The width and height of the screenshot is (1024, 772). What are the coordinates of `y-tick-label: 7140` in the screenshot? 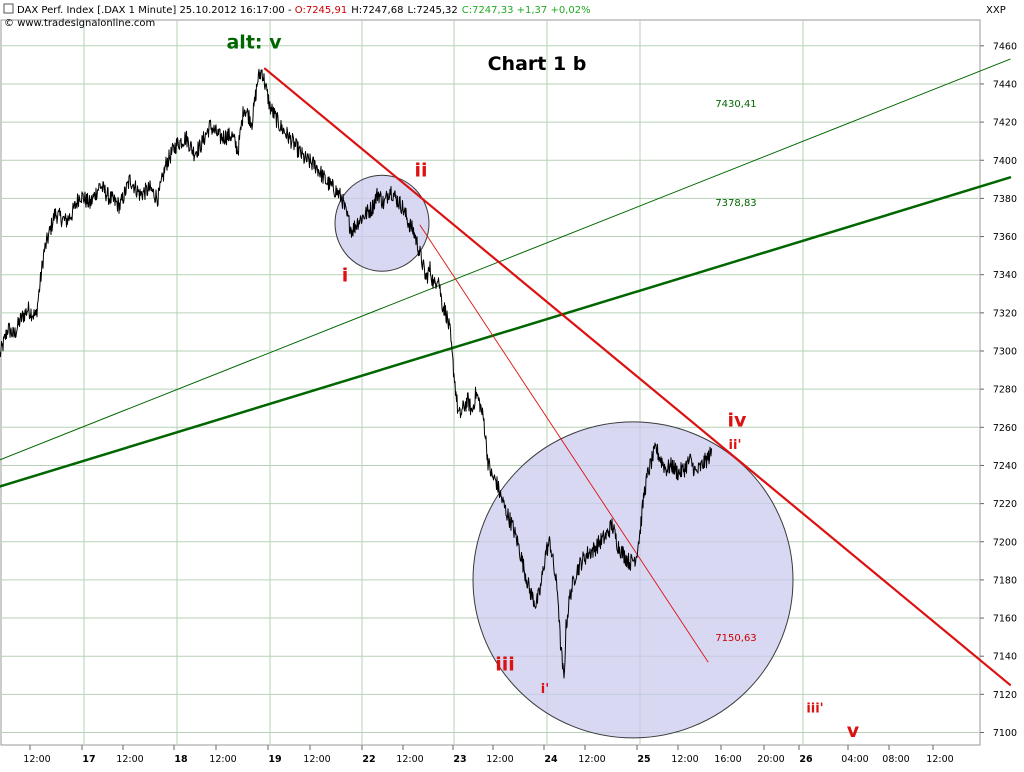 It's located at (1005, 657).